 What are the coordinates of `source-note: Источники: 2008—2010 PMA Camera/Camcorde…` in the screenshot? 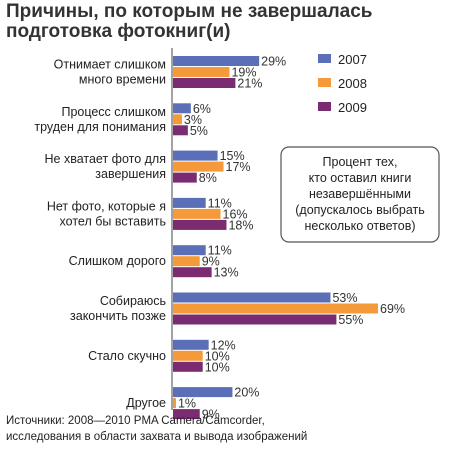 It's located at (157, 429).